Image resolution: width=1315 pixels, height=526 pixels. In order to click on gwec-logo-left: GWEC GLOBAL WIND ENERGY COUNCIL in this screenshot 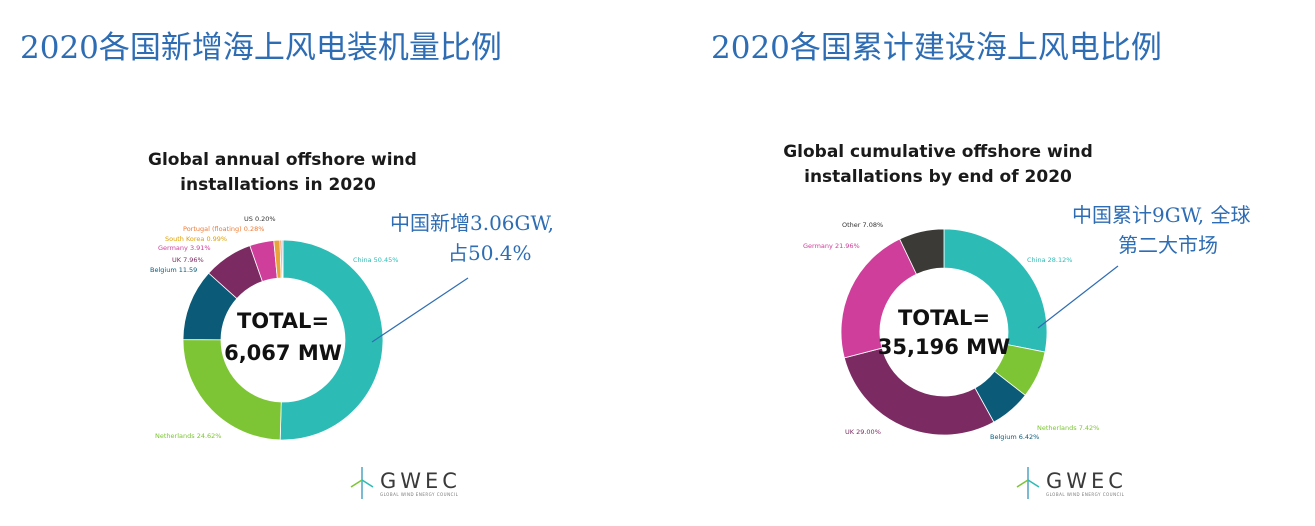, I will do `click(405, 483)`.